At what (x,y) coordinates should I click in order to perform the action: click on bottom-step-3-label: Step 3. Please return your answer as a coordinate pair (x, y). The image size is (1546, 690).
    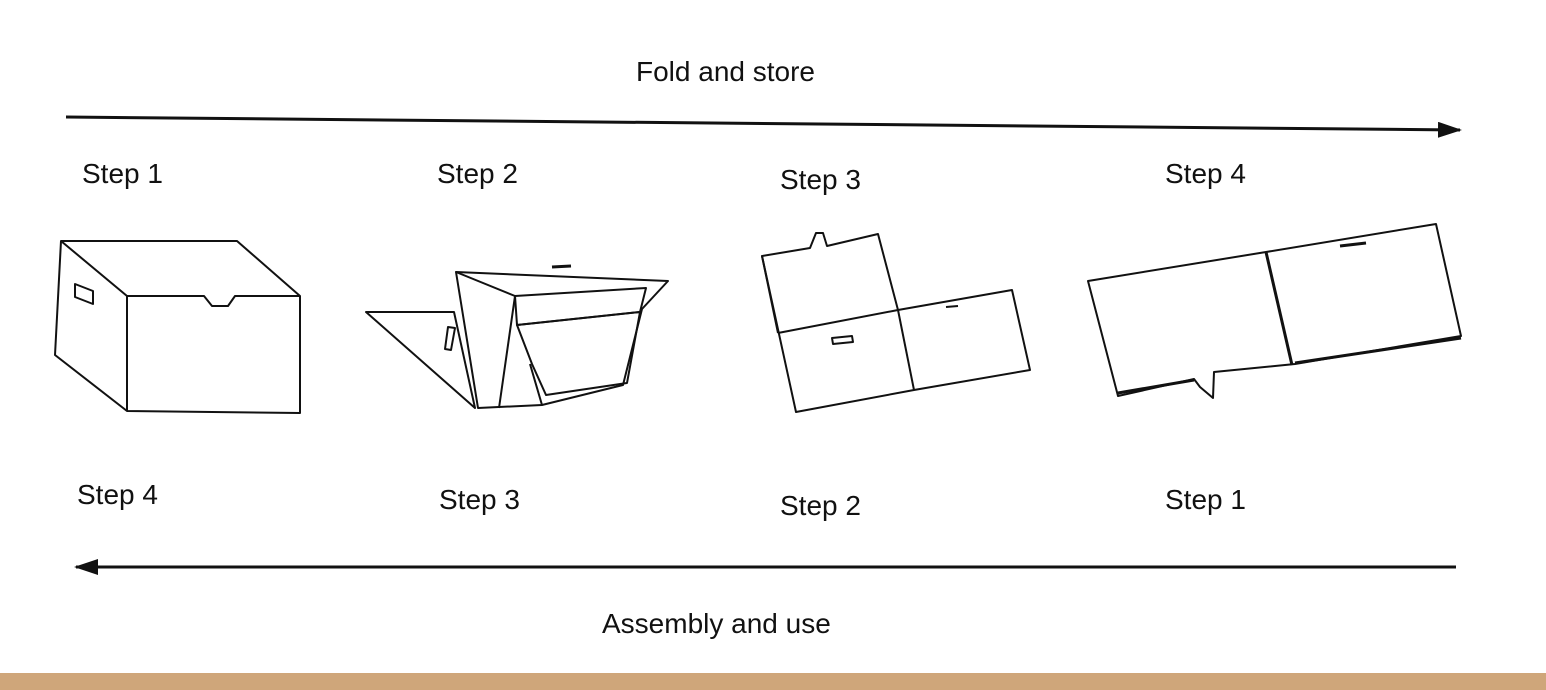
    Looking at the image, I should click on (479, 499).